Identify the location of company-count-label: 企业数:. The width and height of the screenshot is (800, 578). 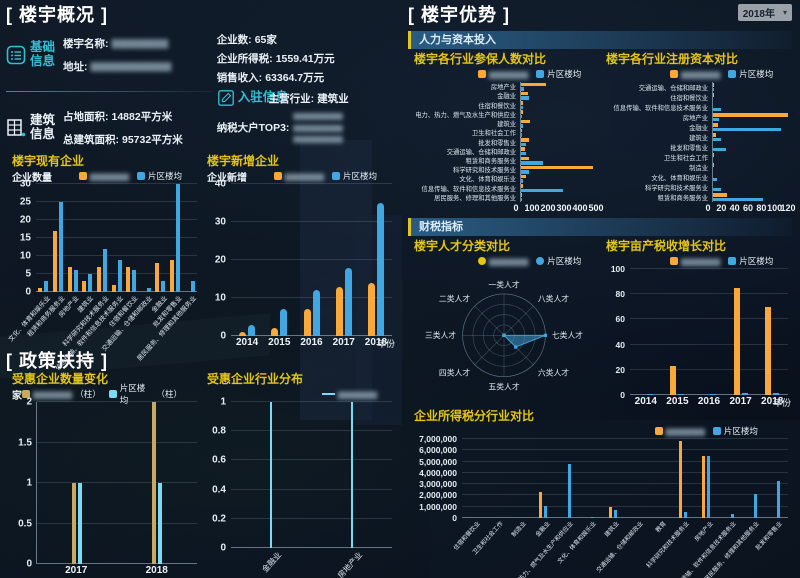
(234, 40).